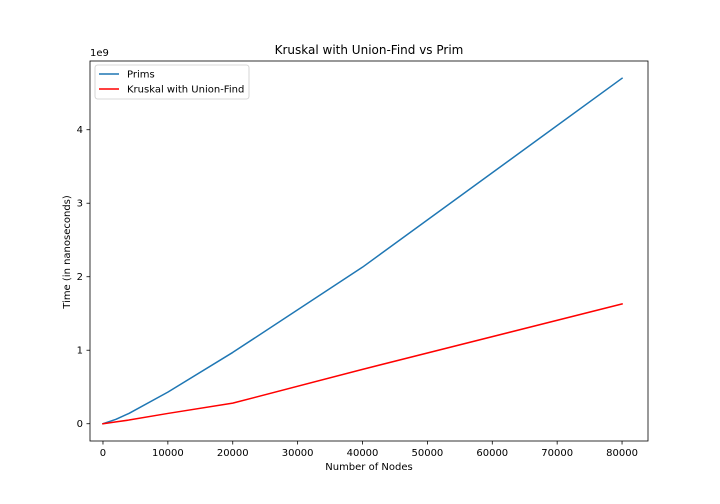 Image resolution: width=720 pixels, height=504 pixels. I want to click on y-axis-ticks: 0 1 2 3 4, so click(83, 277).